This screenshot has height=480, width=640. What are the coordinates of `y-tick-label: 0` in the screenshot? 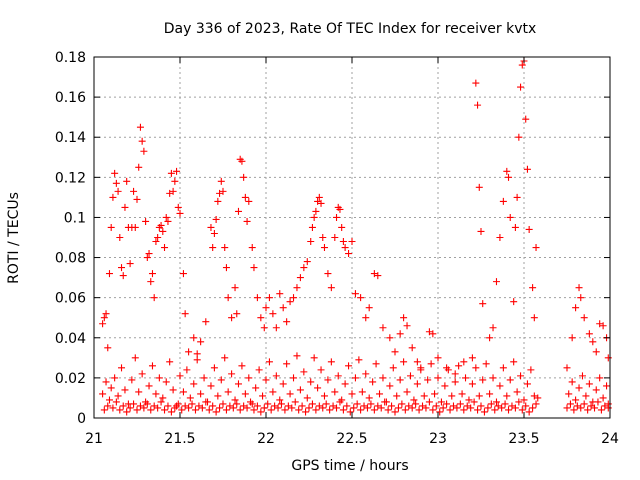 It's located at (81, 419).